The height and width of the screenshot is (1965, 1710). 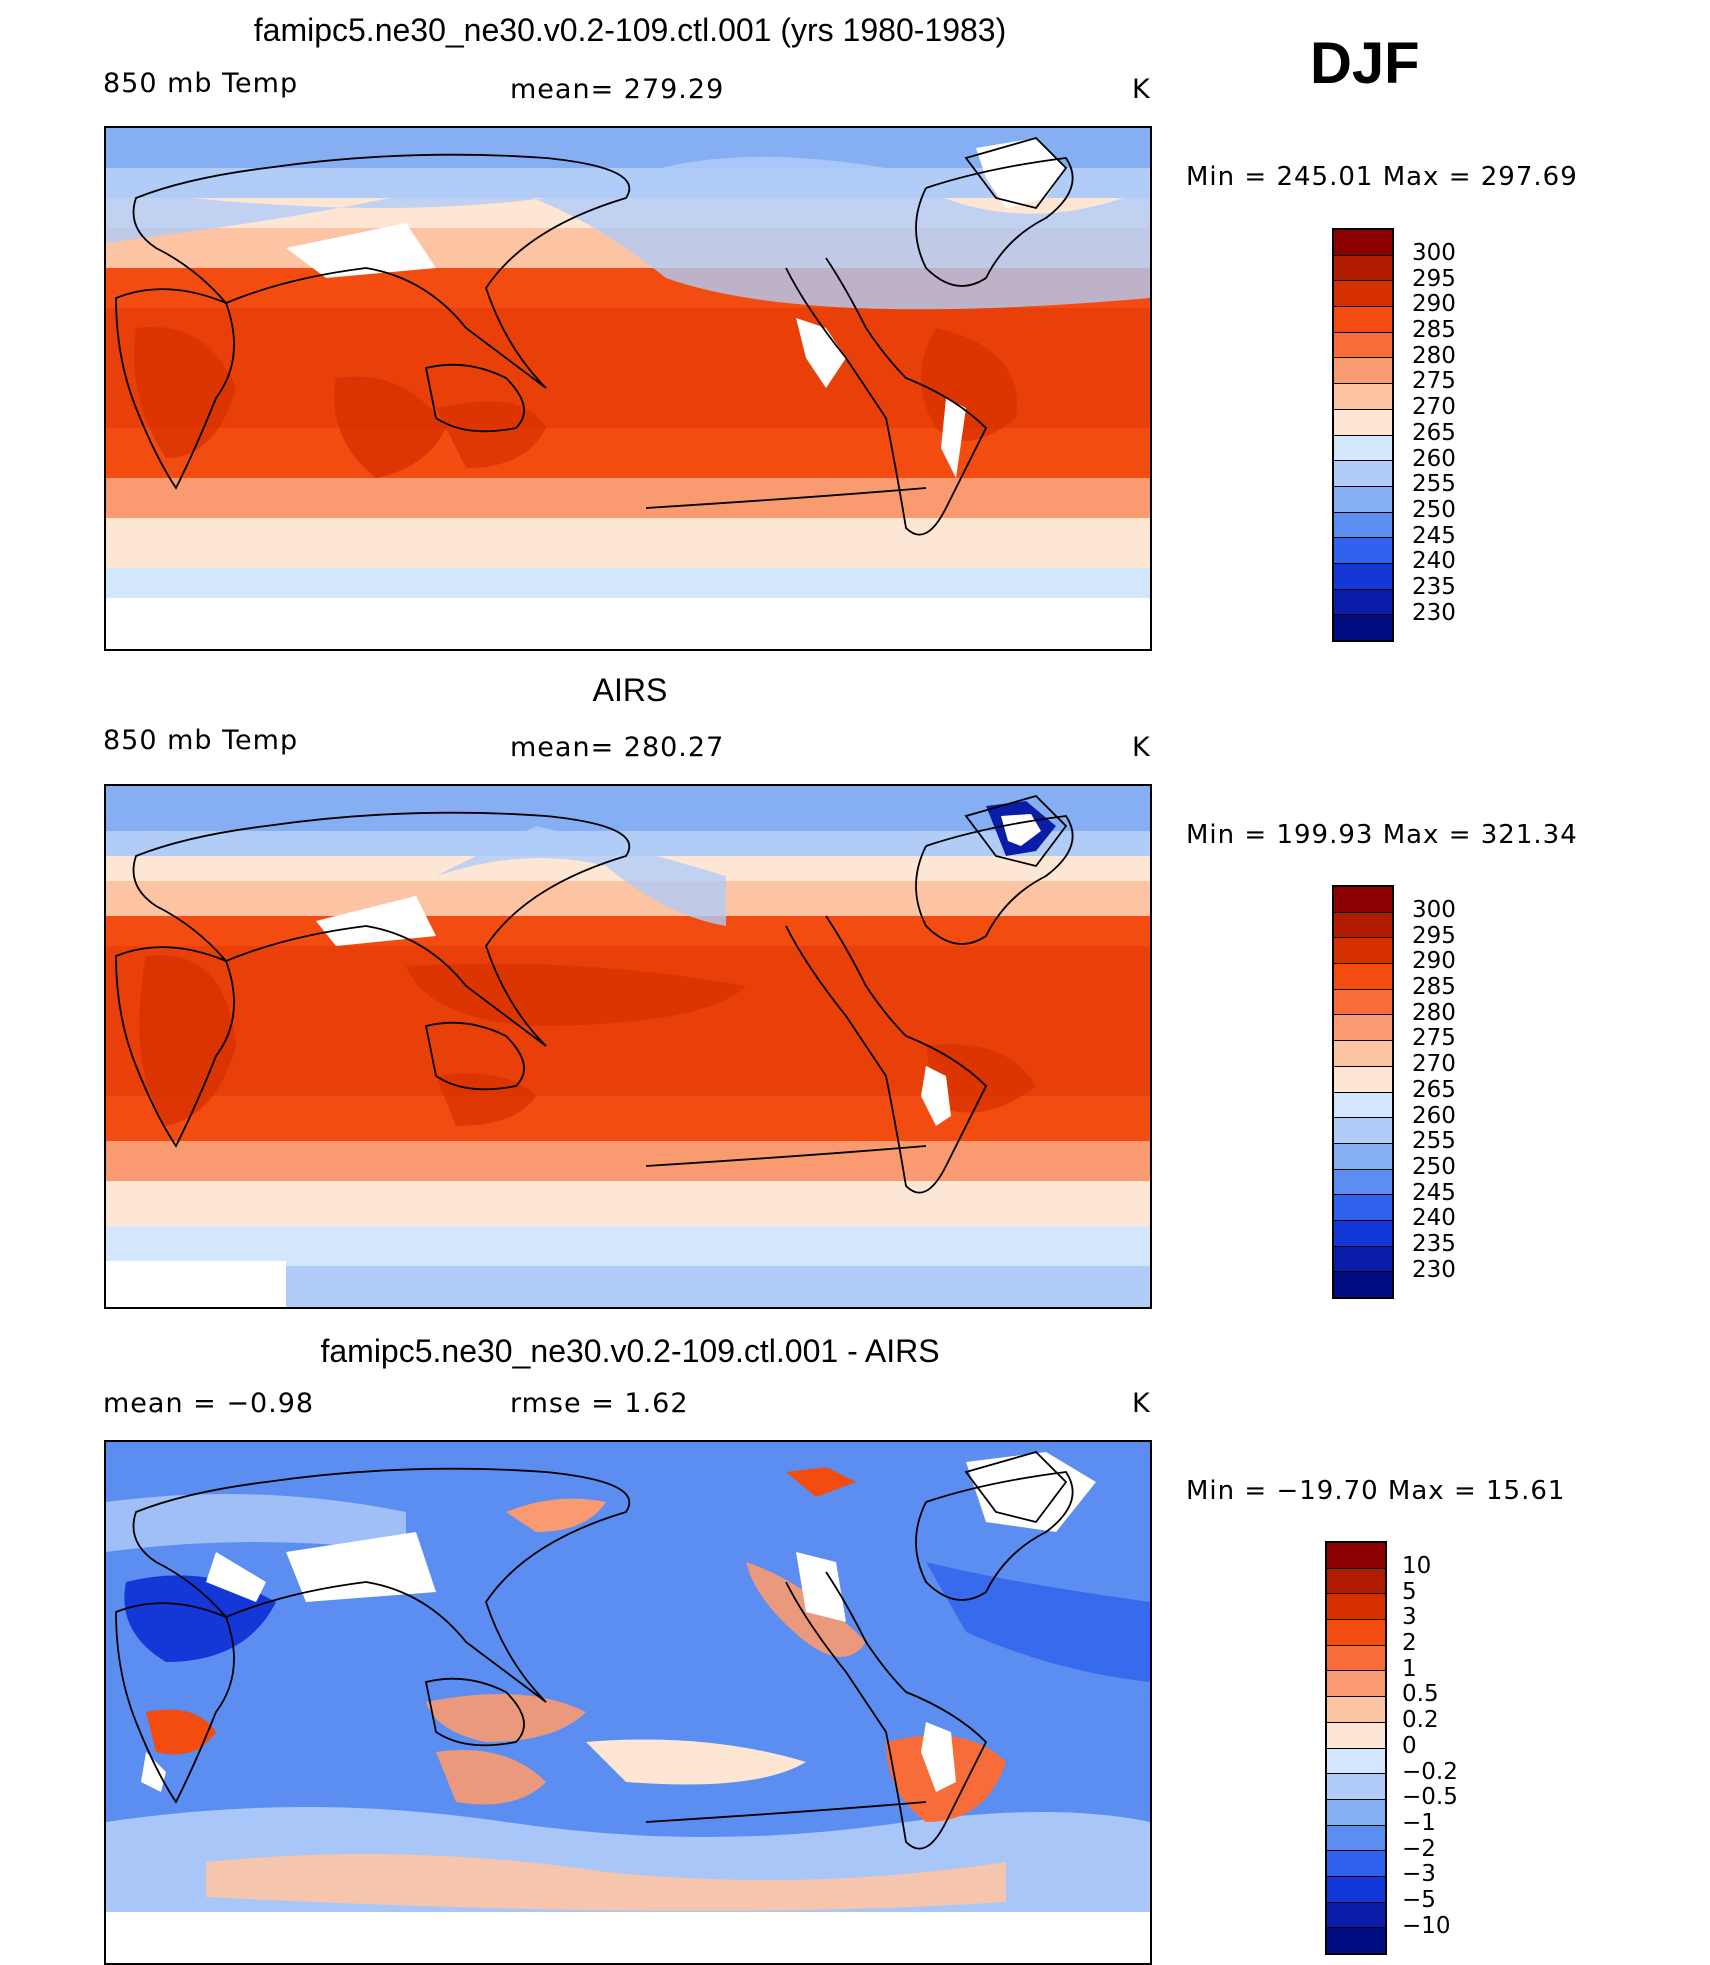 What do you see at coordinates (1434, 355) in the screenshot?
I see `colorbar-tick-label: 280` at bounding box center [1434, 355].